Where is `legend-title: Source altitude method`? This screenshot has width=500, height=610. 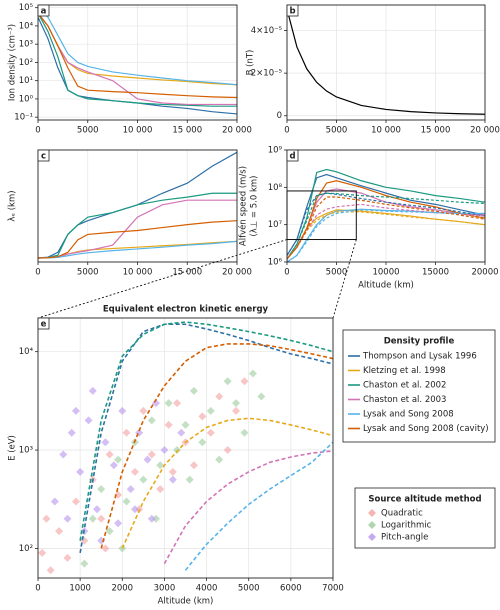
legend-title: Source altitude method is located at coordinates (424, 500).